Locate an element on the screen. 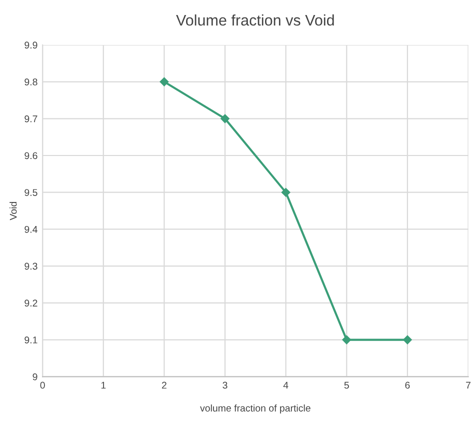  y-axis-title: Void is located at coordinates (13, 211).